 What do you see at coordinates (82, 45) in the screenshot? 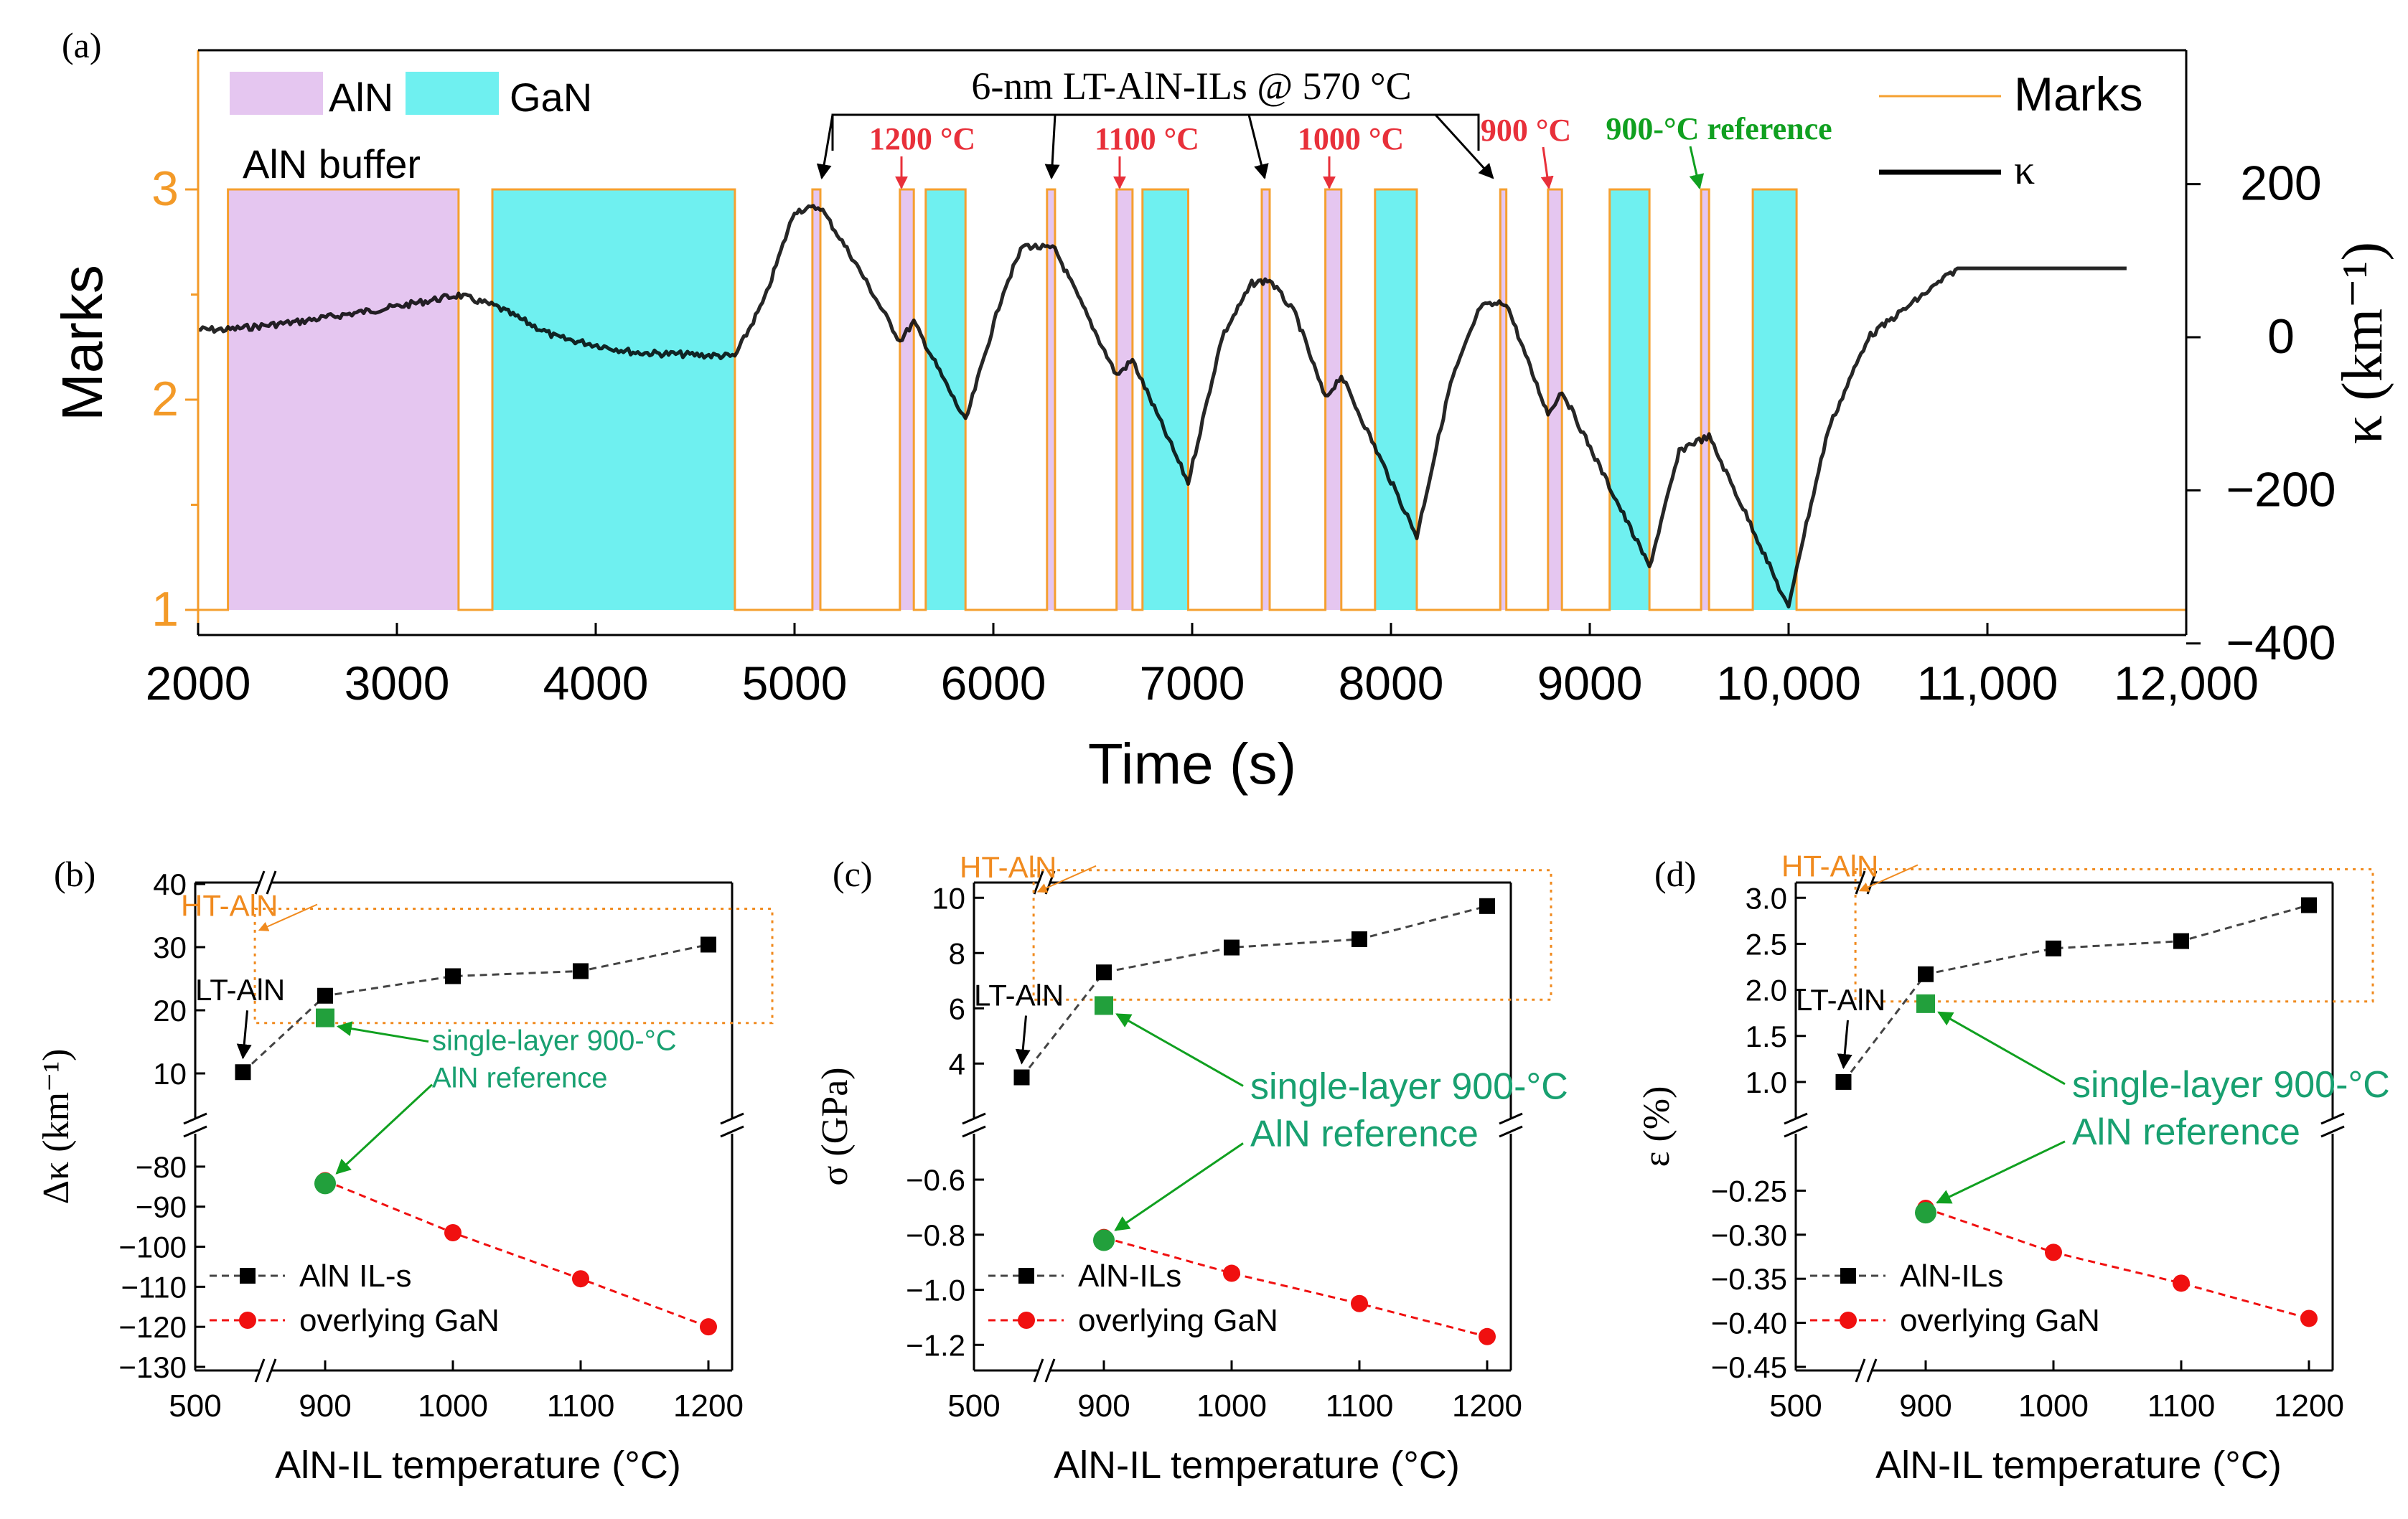
I see `panel-a-label: (a)` at bounding box center [82, 45].